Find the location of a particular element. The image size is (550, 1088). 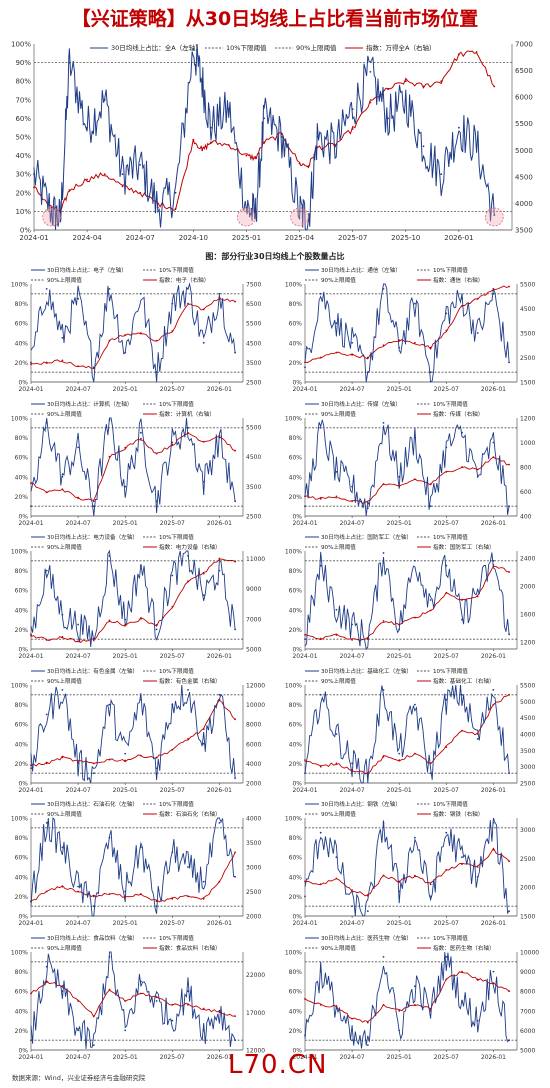

y-right-tick-label: 2000 is located at coordinates (527, 888).